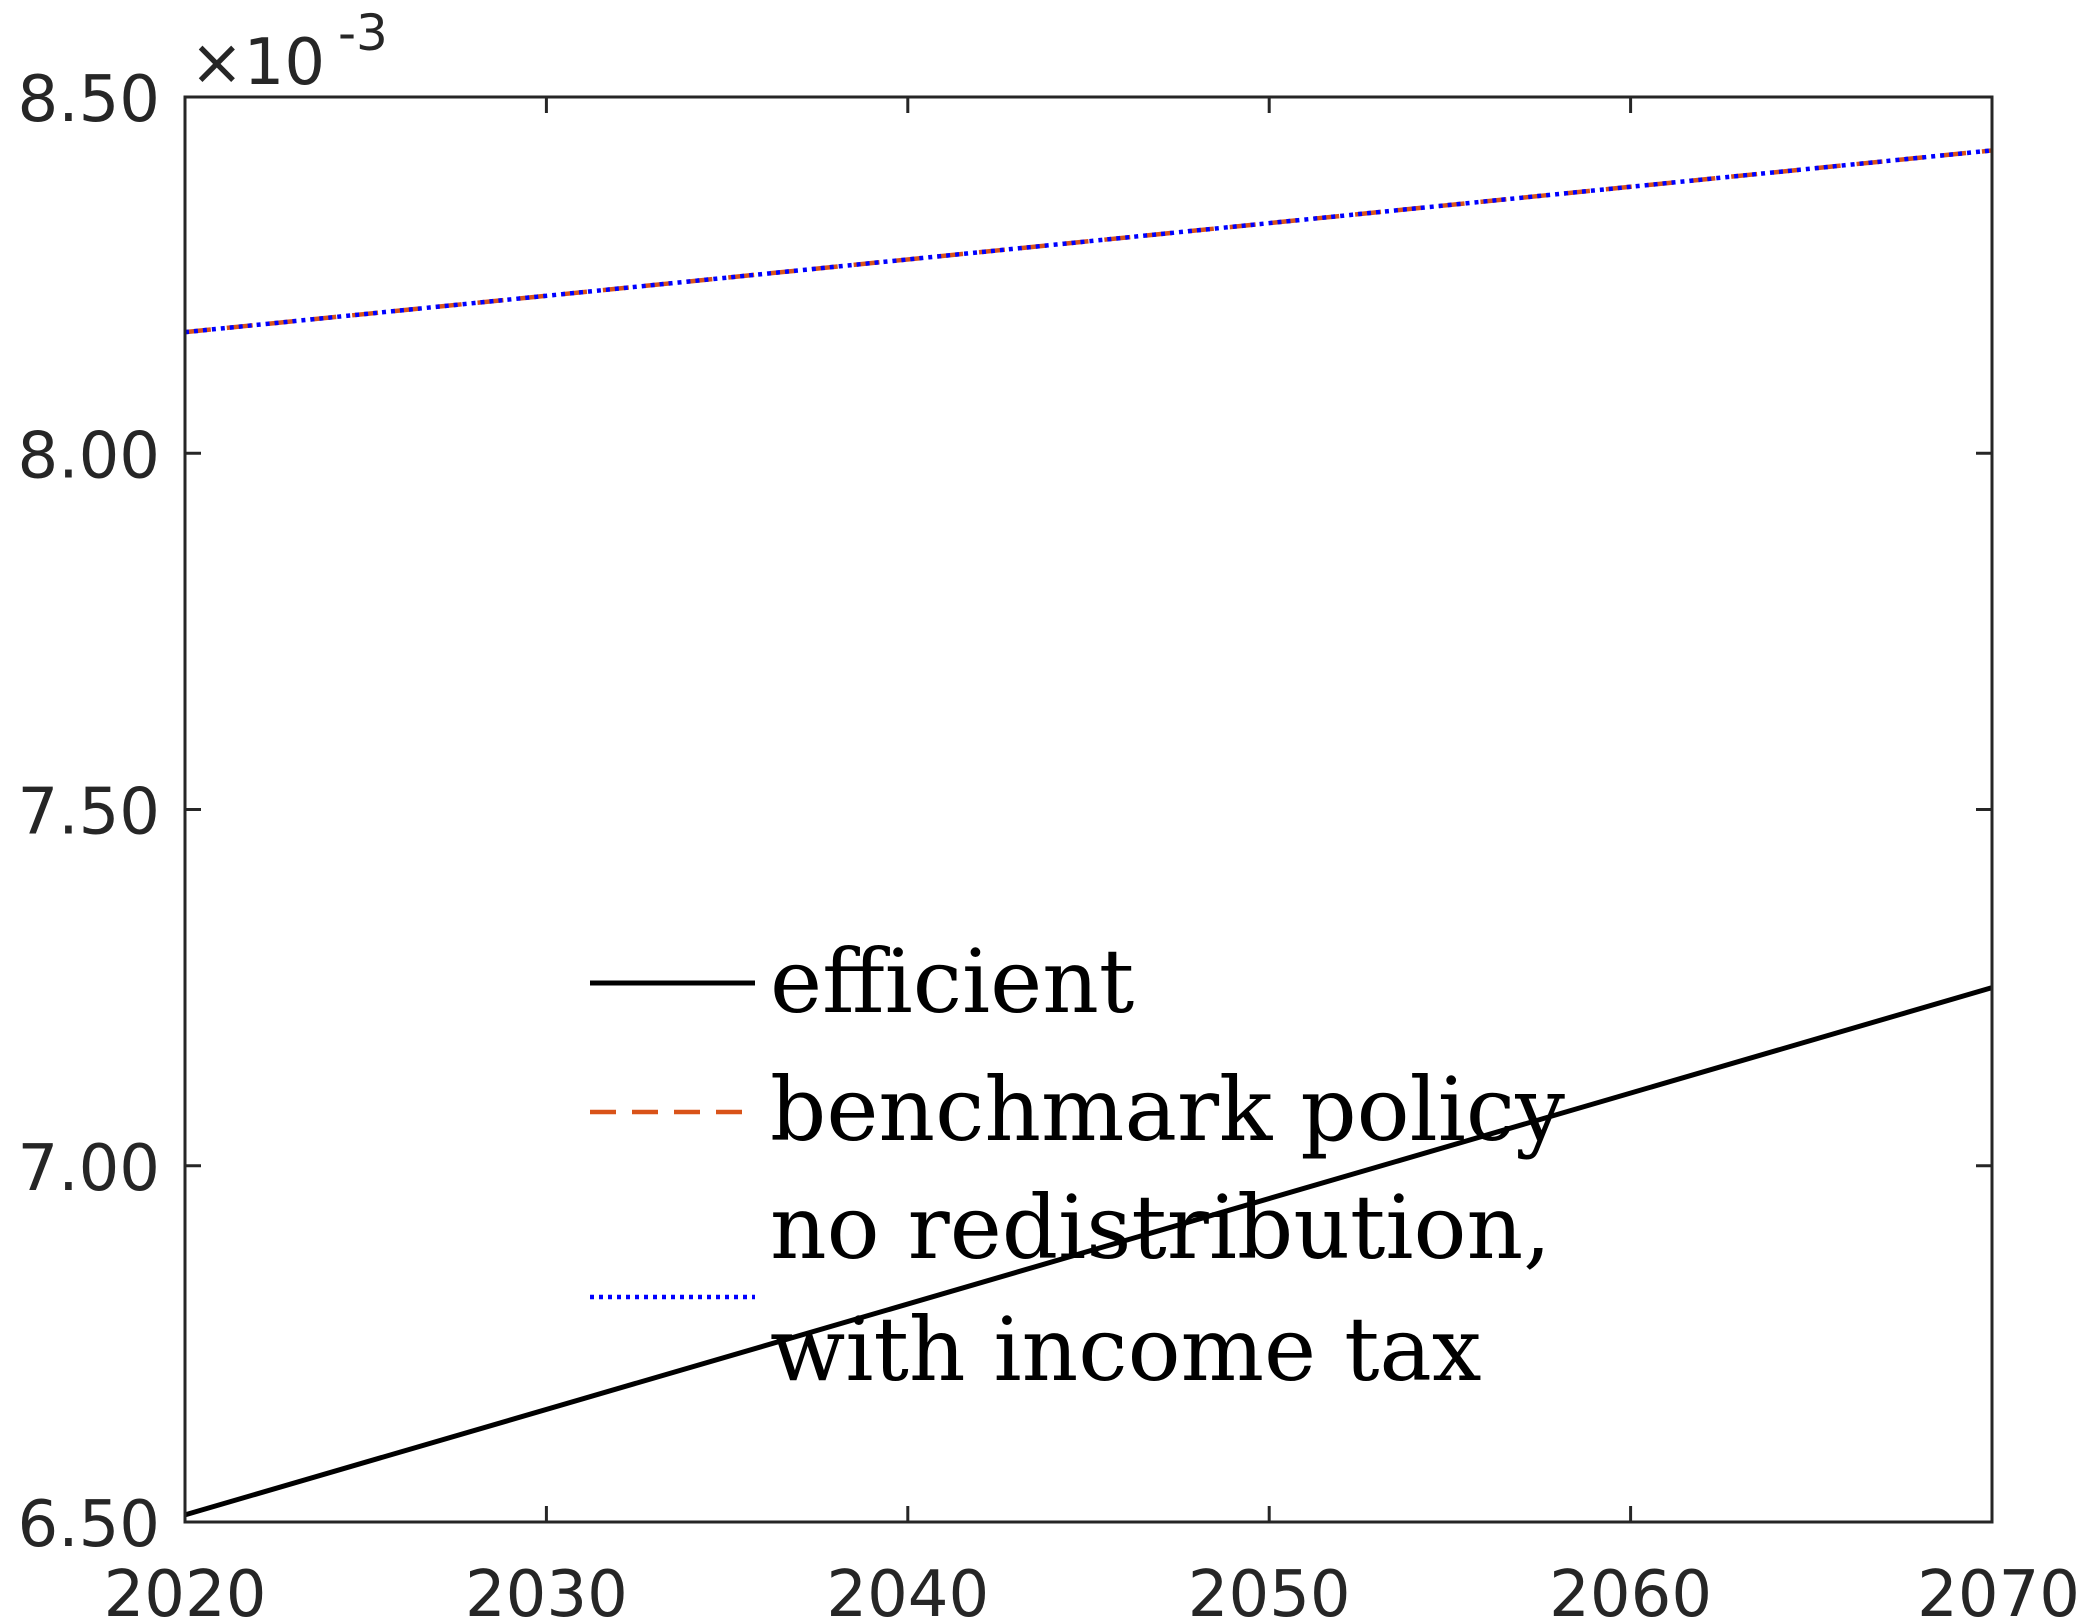  I want to click on legend-label: with income tax, so click(1126, 1349).